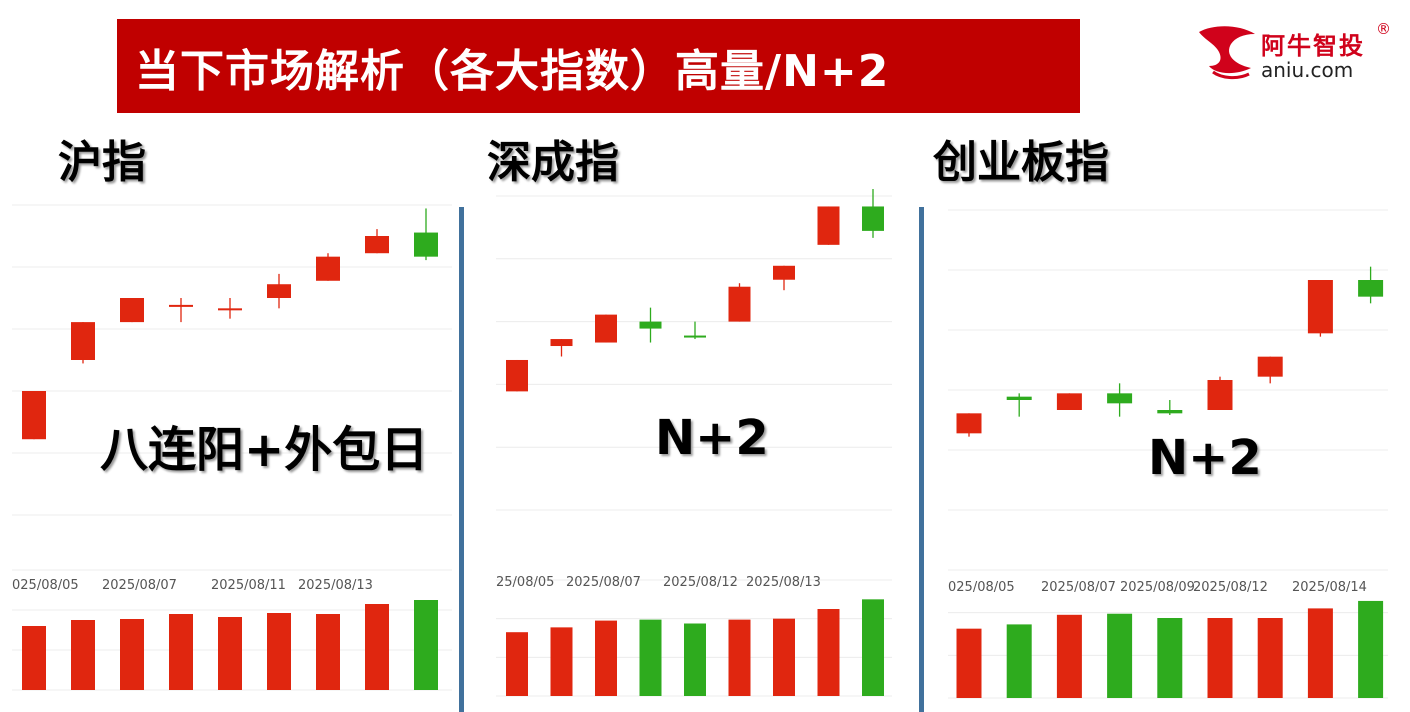 This screenshot has height=712, width=1410. I want to click on title-banner: 当下市场解析（各大指数）高量/N+2, so click(598, 66).